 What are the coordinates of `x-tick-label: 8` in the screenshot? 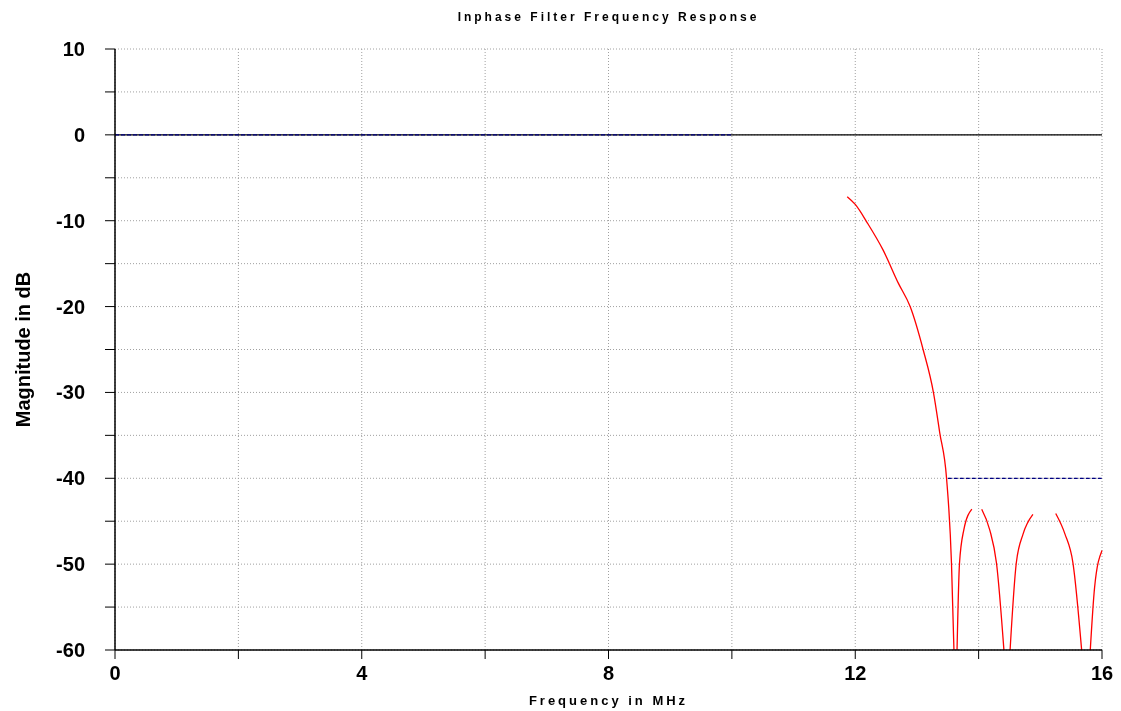 It's located at (608, 673).